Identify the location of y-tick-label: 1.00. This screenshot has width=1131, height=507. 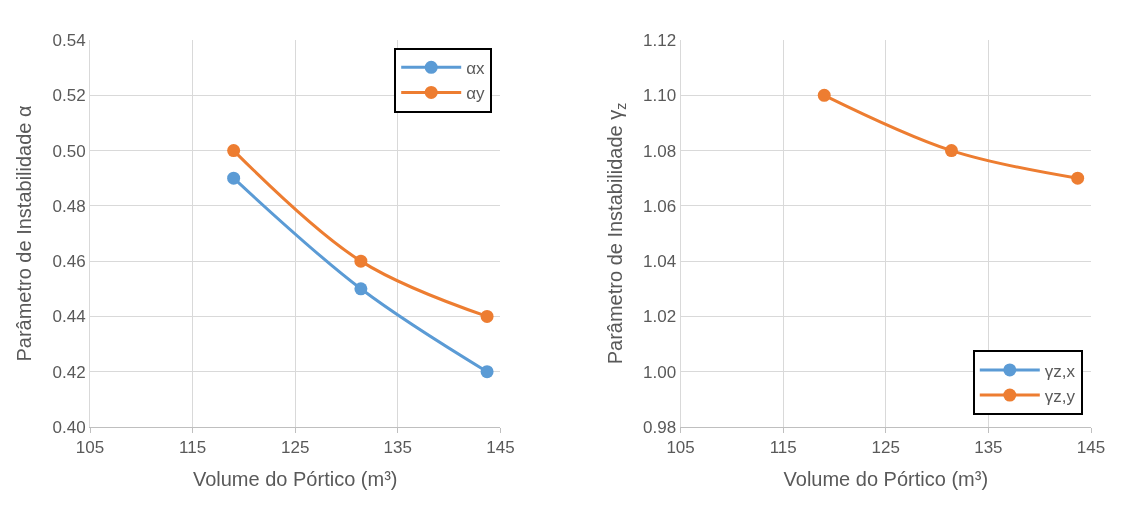
(660, 372).